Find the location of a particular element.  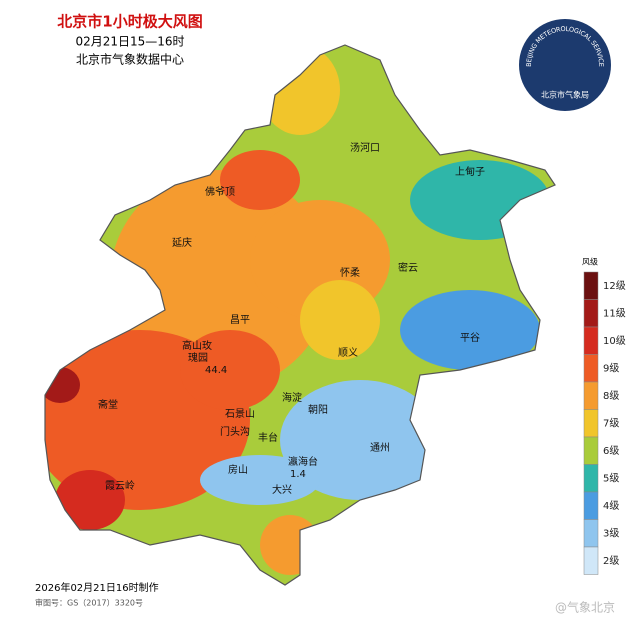

place: 通州 is located at coordinates (380, 448).